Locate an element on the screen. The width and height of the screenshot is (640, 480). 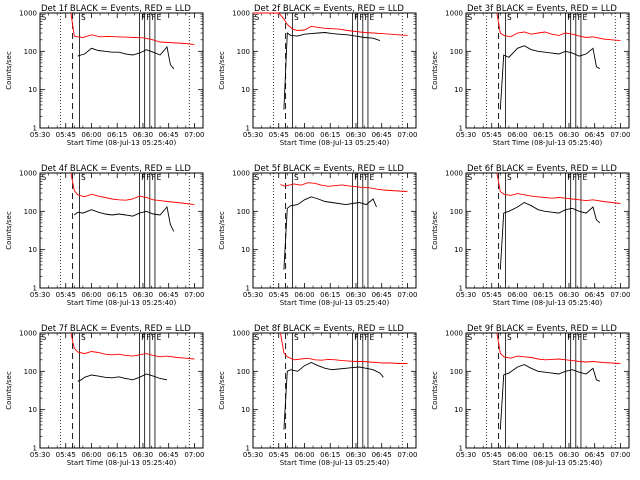
chart-title: Det 1f BLACK = Events, RED = LLD is located at coordinates (116, 9).